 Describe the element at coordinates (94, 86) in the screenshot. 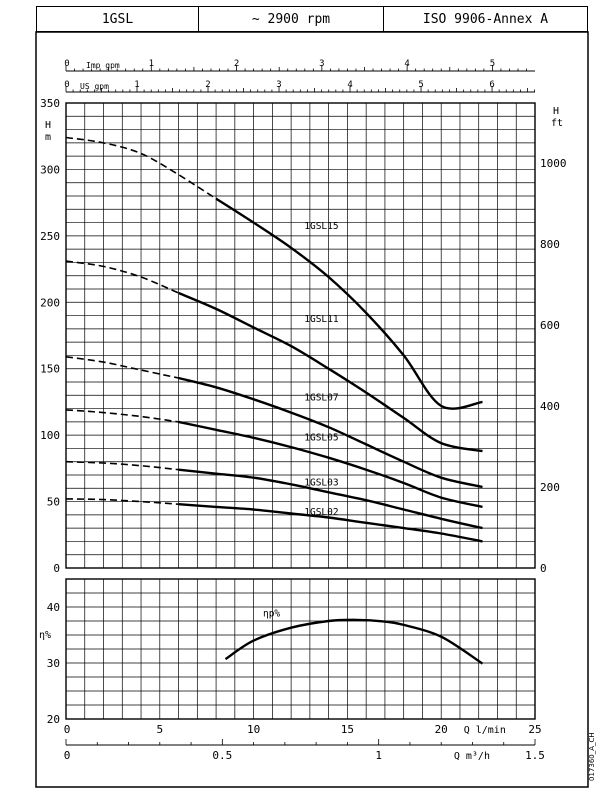

I see `top-axis-title: US gpm` at that location.